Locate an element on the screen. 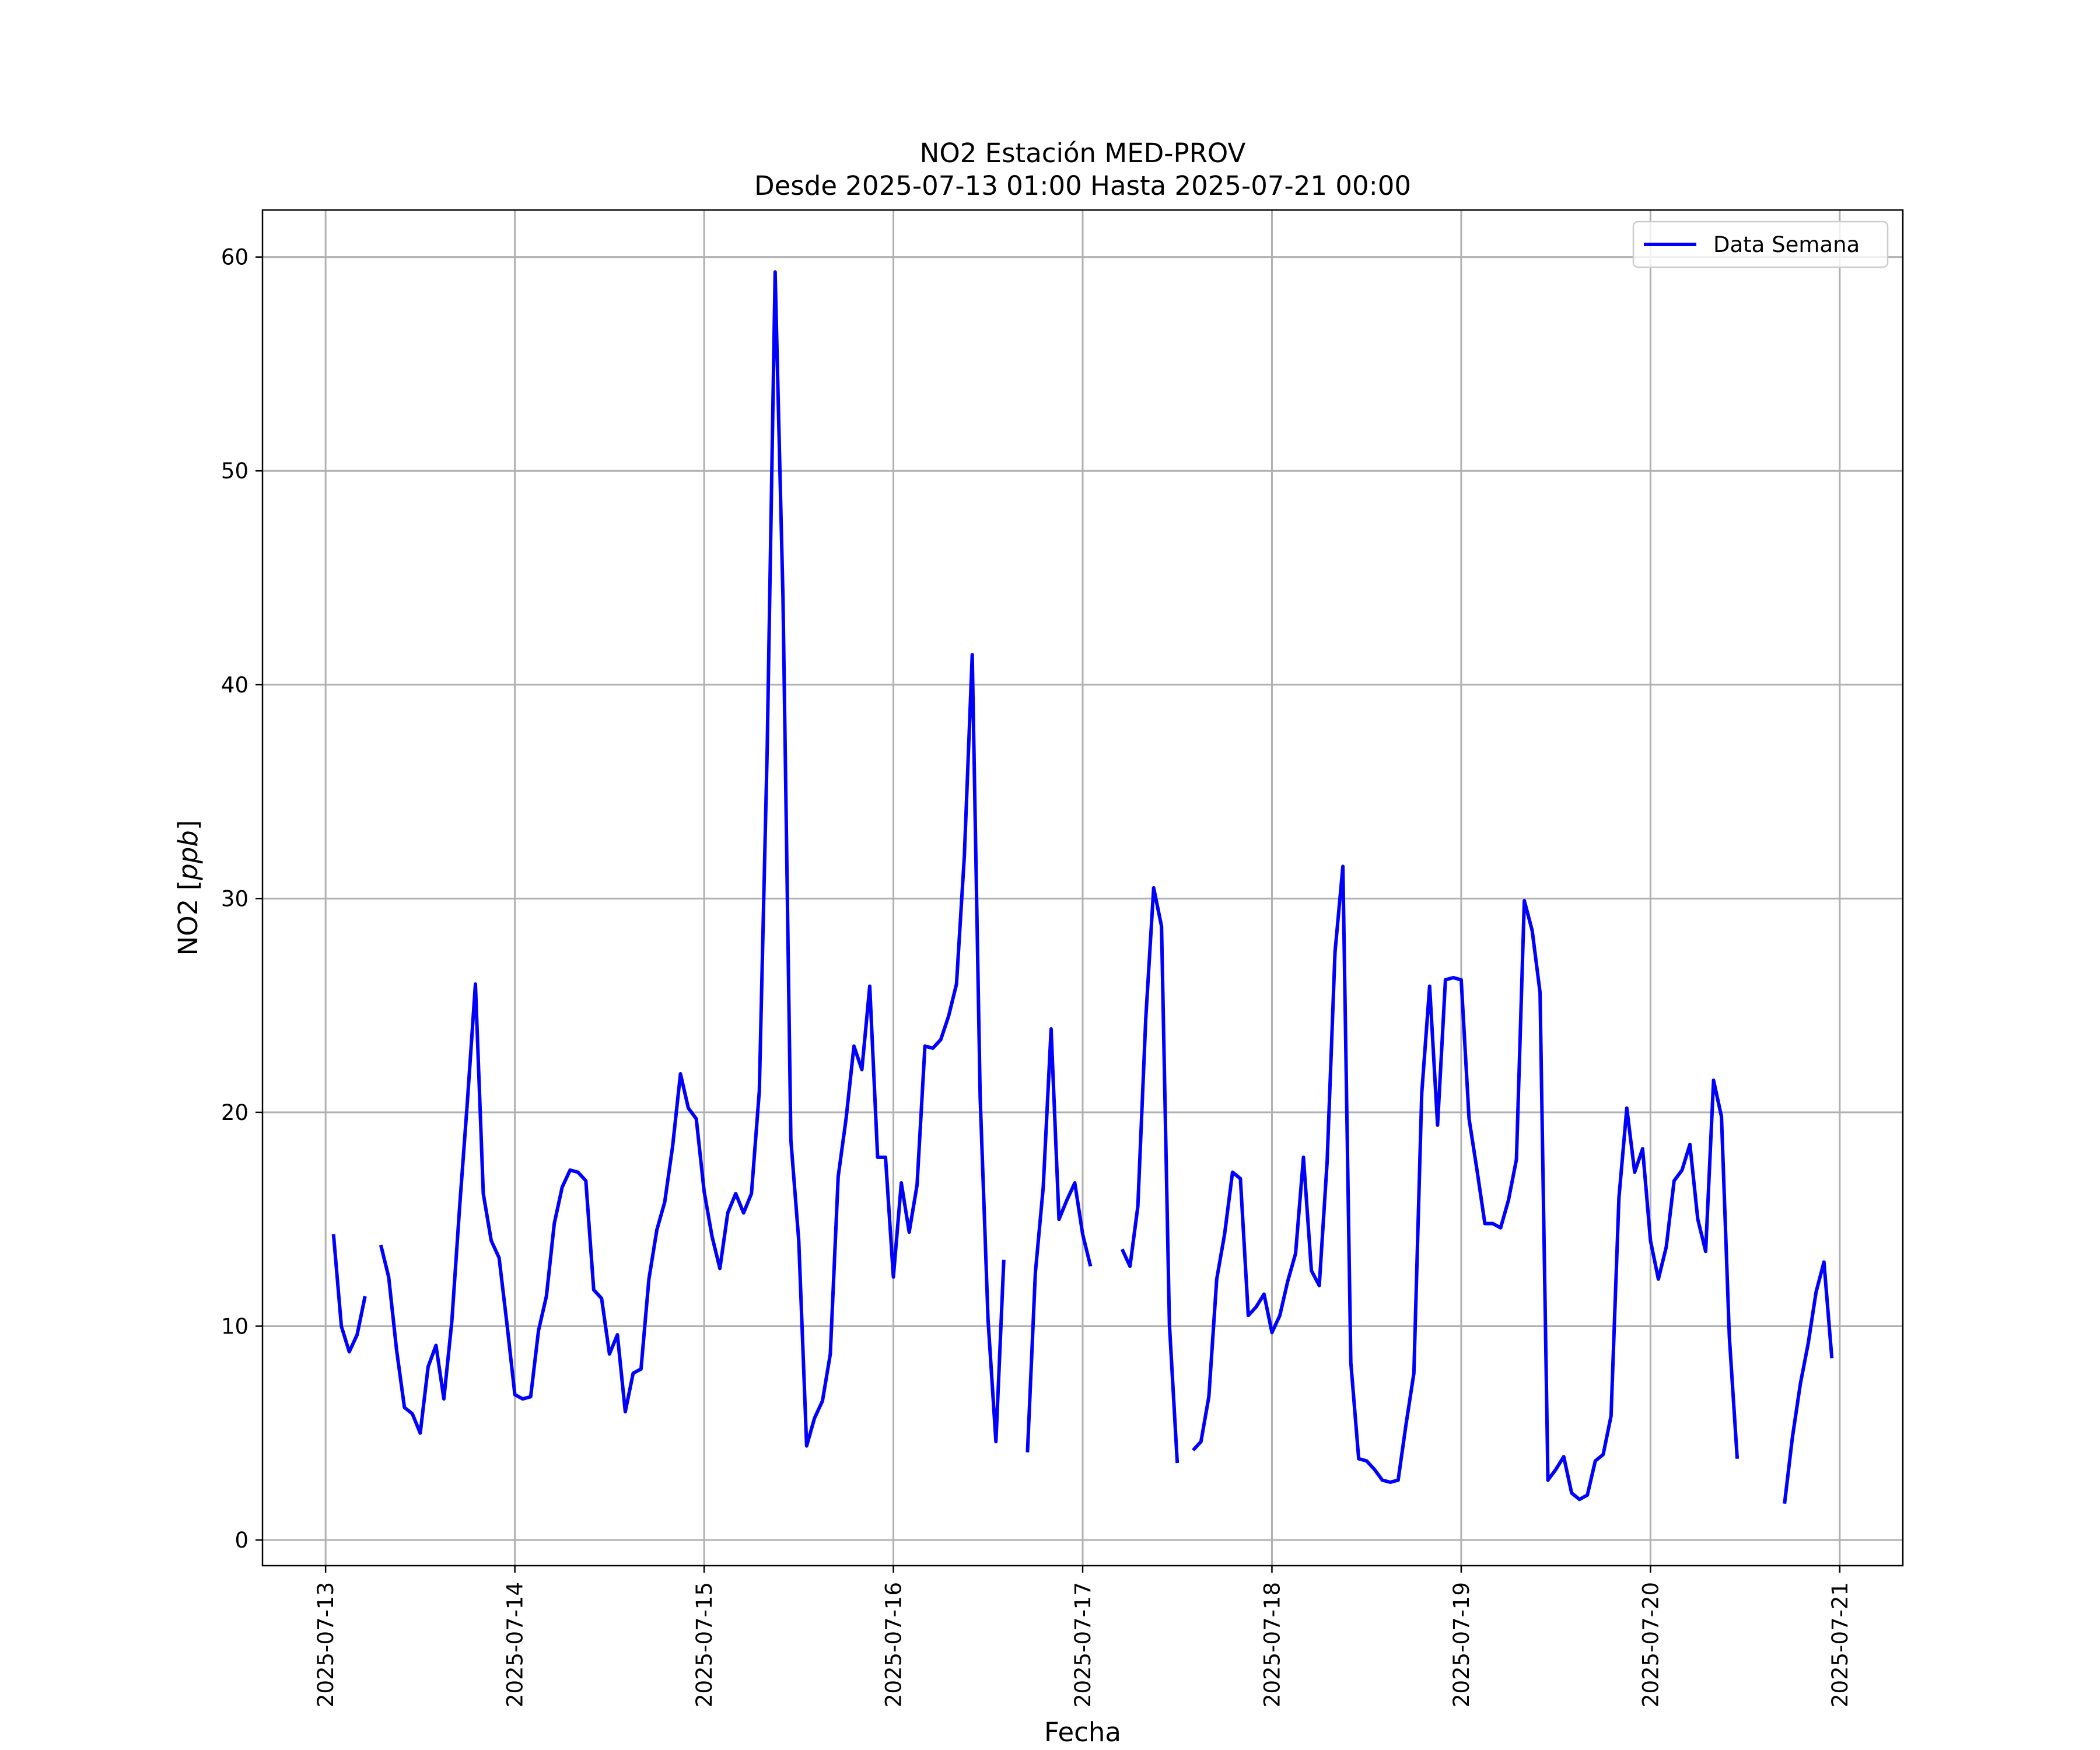 The image size is (2100, 1750). y-axis-label-unit: ppb is located at coordinates (188, 855).